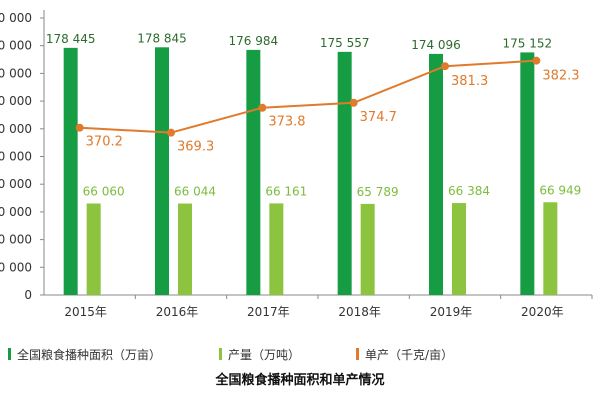 Image resolution: width=600 pixels, height=404 pixels. Describe the element at coordinates (16, 46) in the screenshot. I see `y-tick-label: 180 000` at that location.